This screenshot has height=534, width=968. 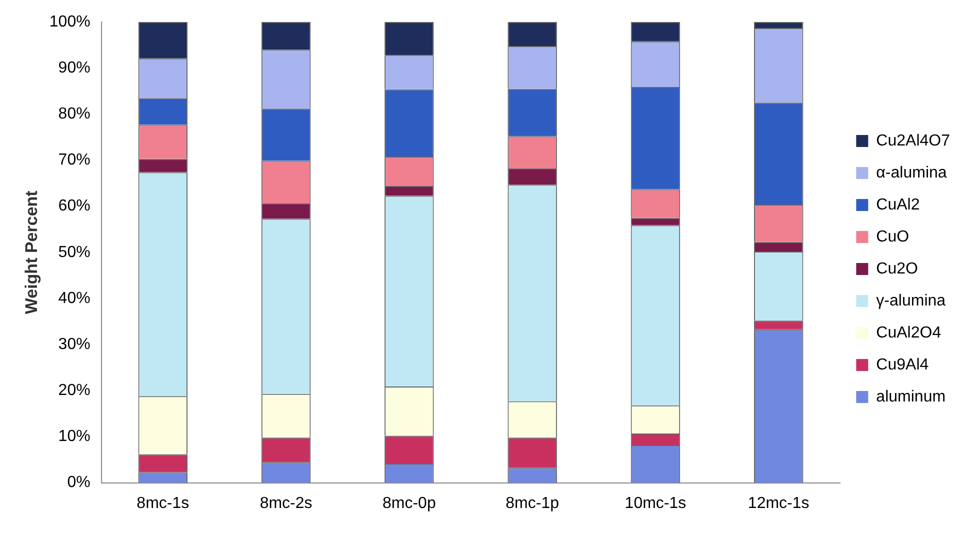 What do you see at coordinates (163, 503) in the screenshot?
I see `x-tick-label: 8mc-1s` at bounding box center [163, 503].